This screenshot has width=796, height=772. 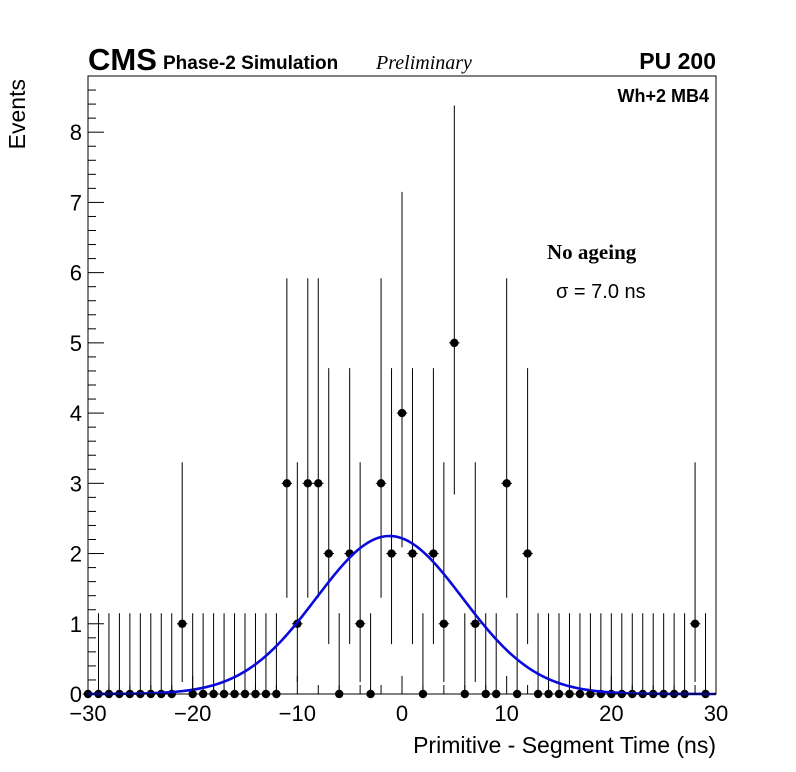 I want to click on y-axis-ticks: 0 1 2 3 4 5 6 7 8, so click(x=87, y=391).